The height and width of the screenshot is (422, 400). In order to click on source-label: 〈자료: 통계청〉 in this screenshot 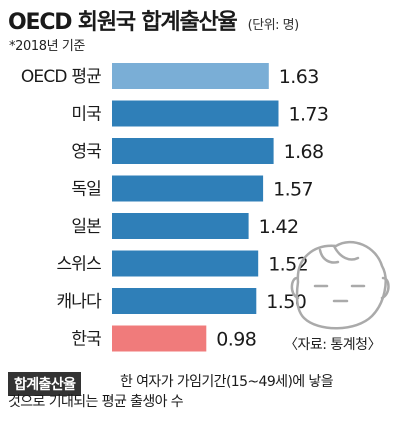, I will do `click(333, 345)`.